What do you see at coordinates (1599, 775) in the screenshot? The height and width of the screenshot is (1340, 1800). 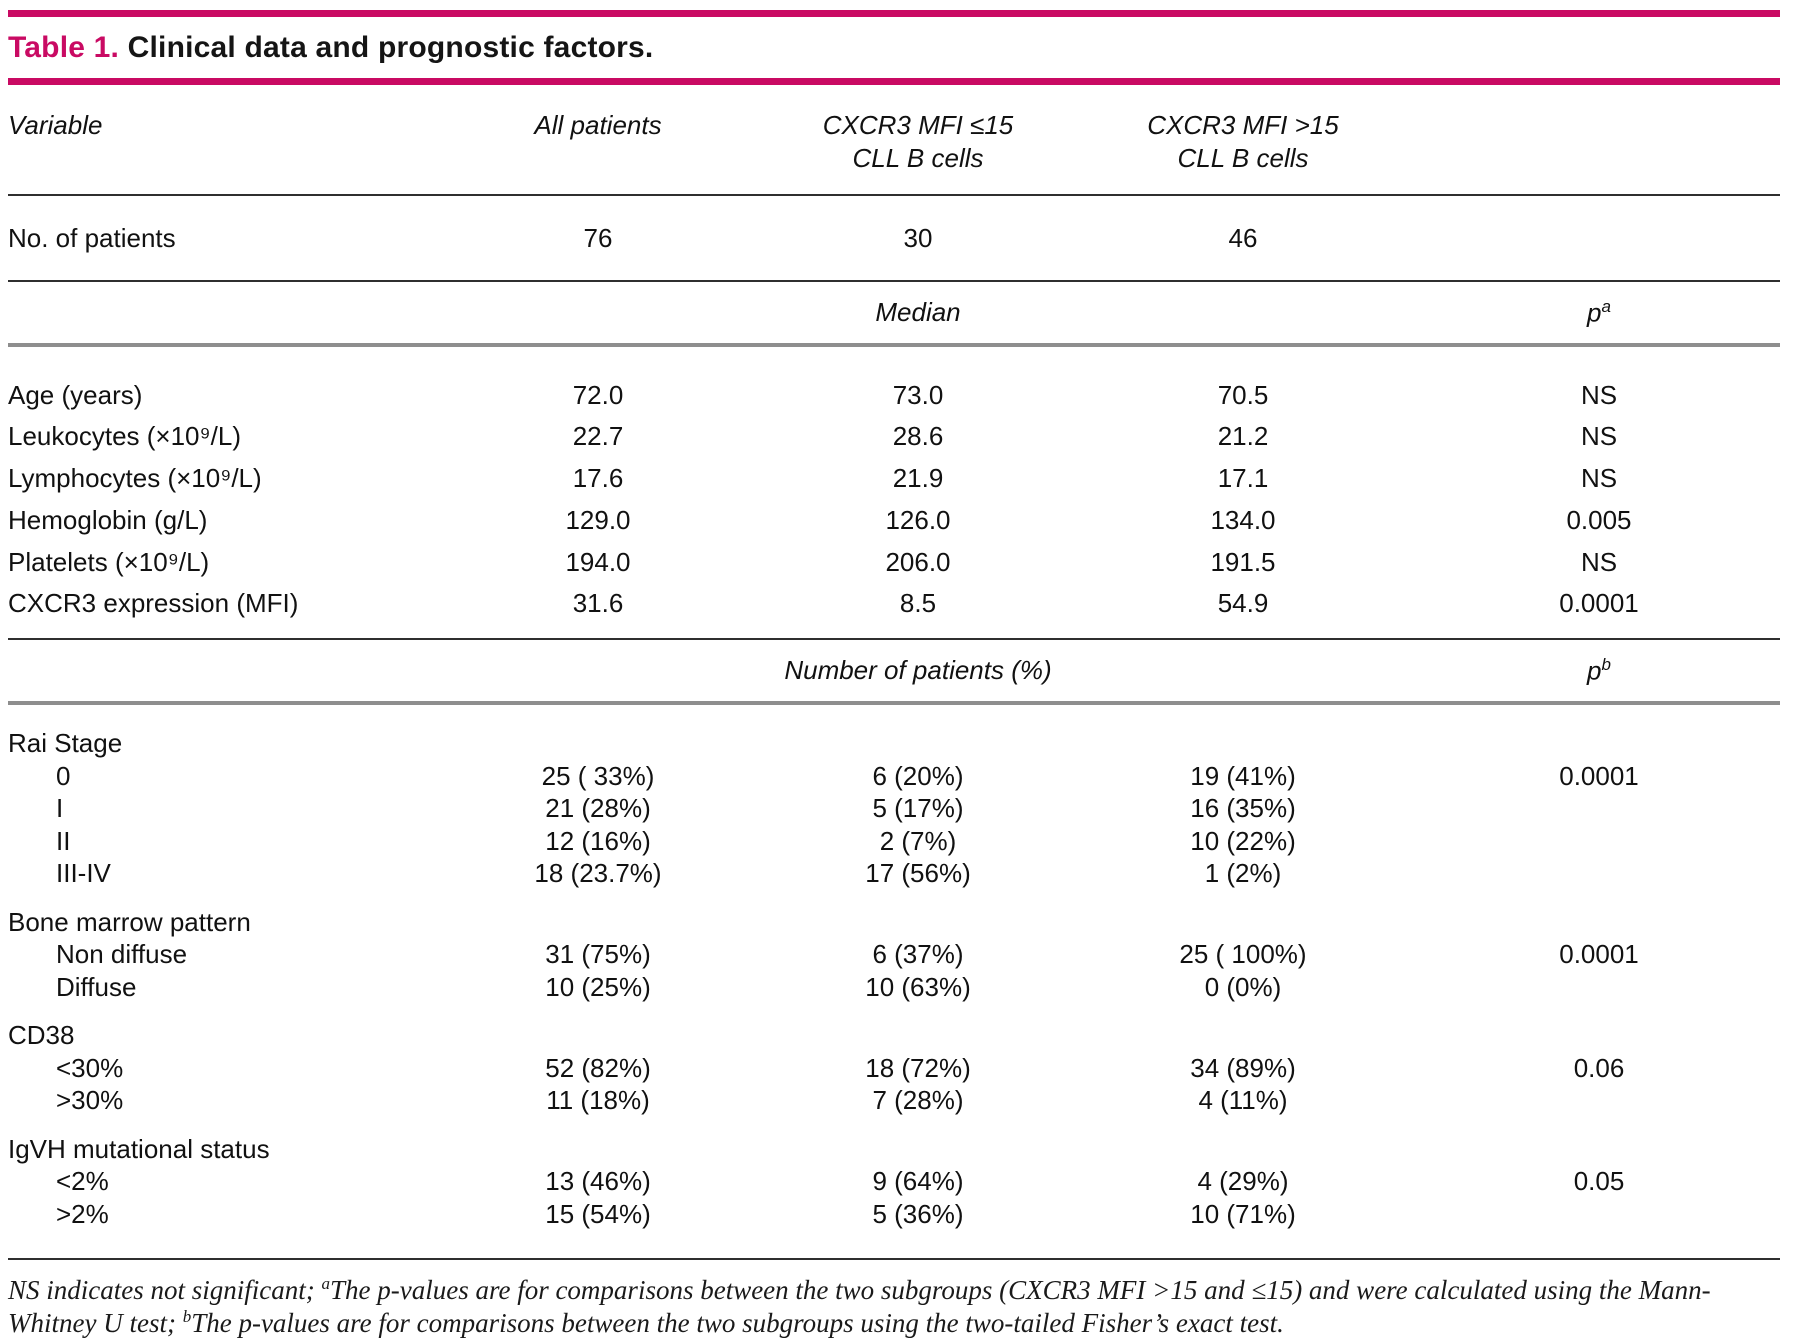 I see `cell-rai0-p: 0.0001` at bounding box center [1599, 775].